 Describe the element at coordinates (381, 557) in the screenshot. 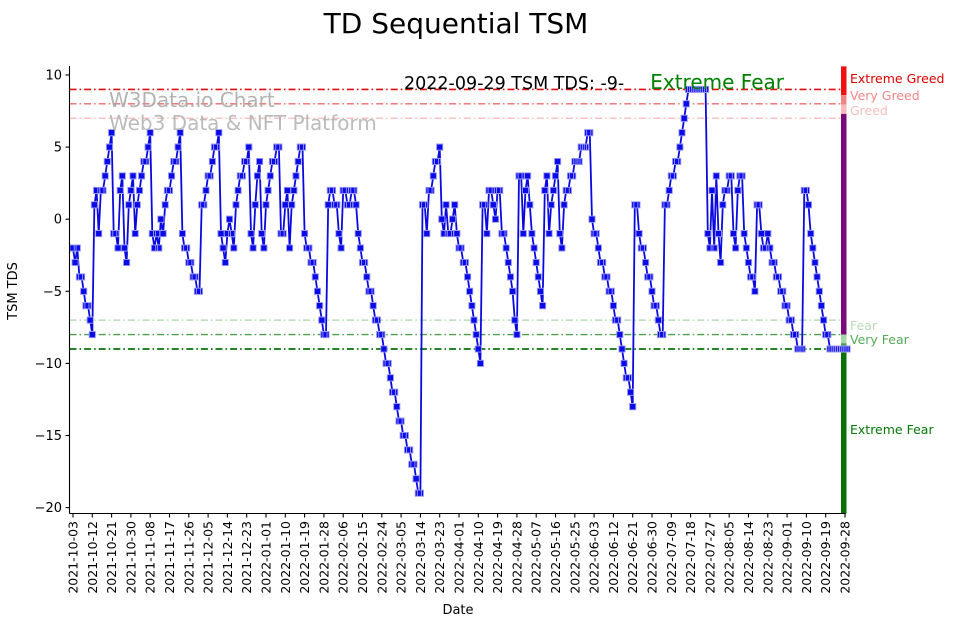

I see `x-tick-label: 2022-02-24` at that location.